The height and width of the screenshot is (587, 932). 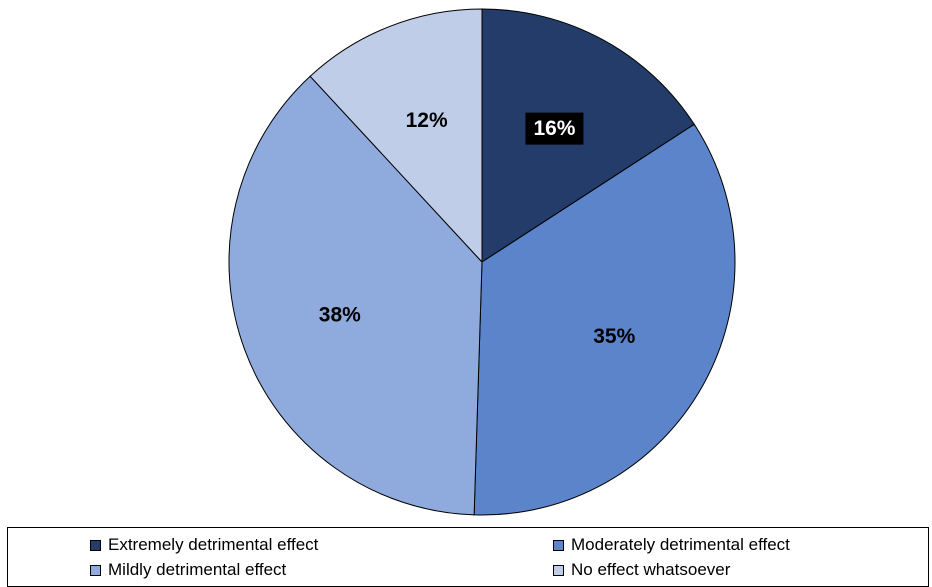 I want to click on pie-slice-no-effect, so click(x=396, y=136).